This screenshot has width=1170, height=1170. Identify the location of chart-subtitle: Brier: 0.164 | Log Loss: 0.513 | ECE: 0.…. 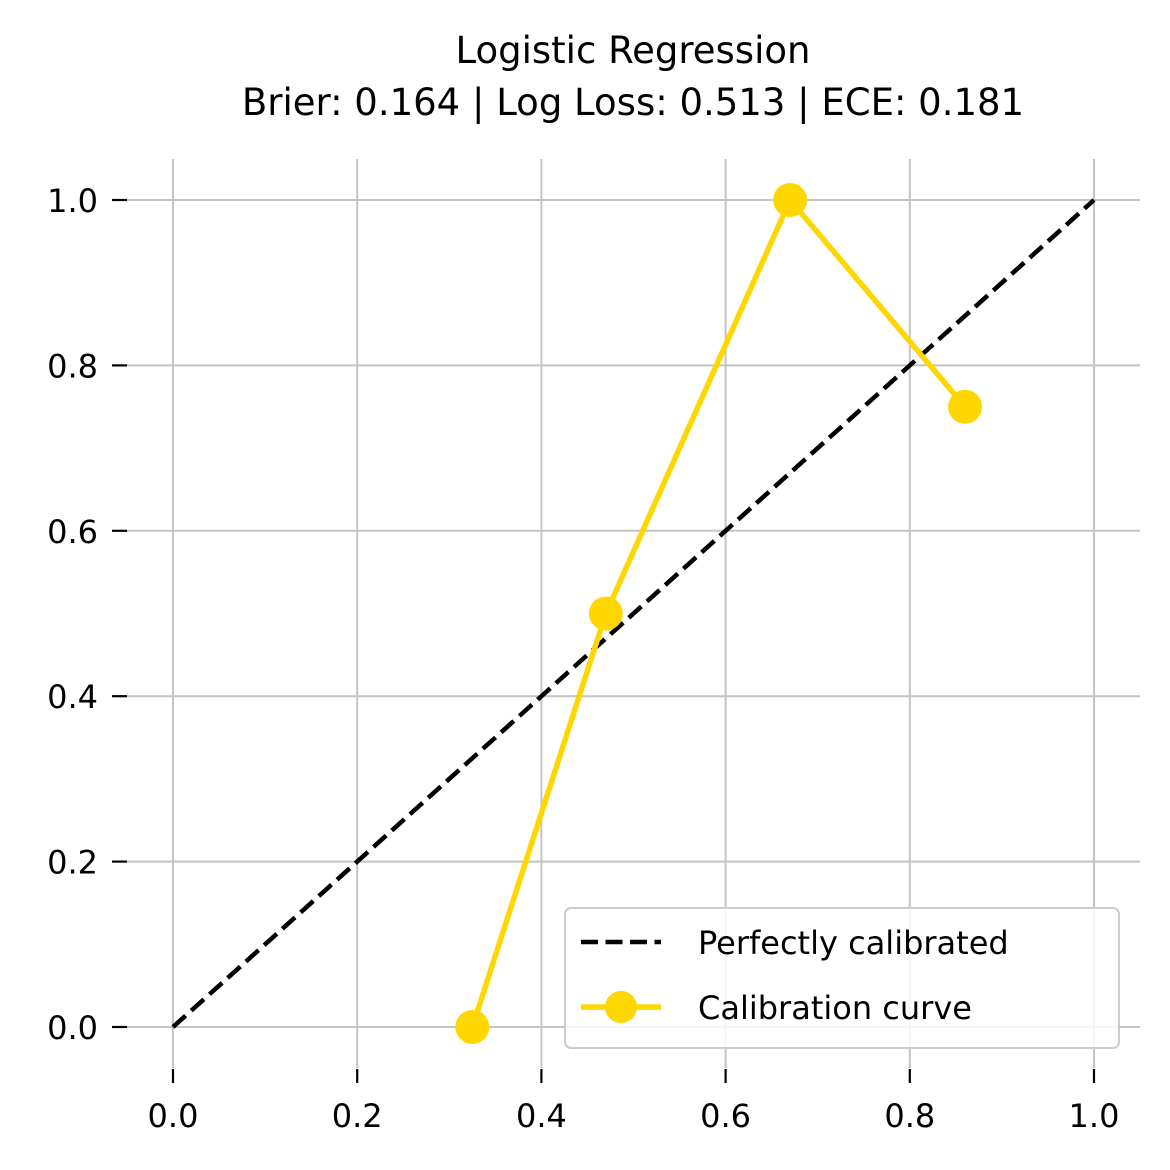
(633, 102).